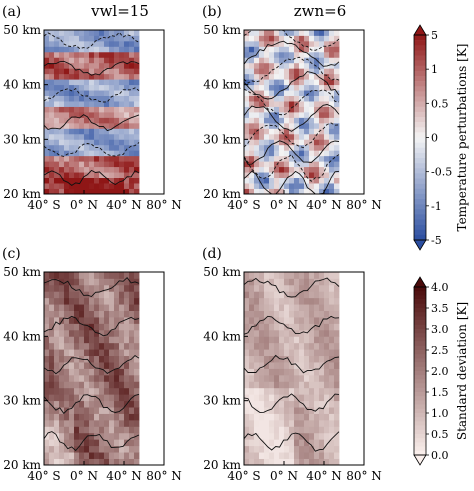 The height and width of the screenshot is (491, 474). What do you see at coordinates (222, 194) in the screenshot?
I see `y-tick-label: 20 km` at bounding box center [222, 194].